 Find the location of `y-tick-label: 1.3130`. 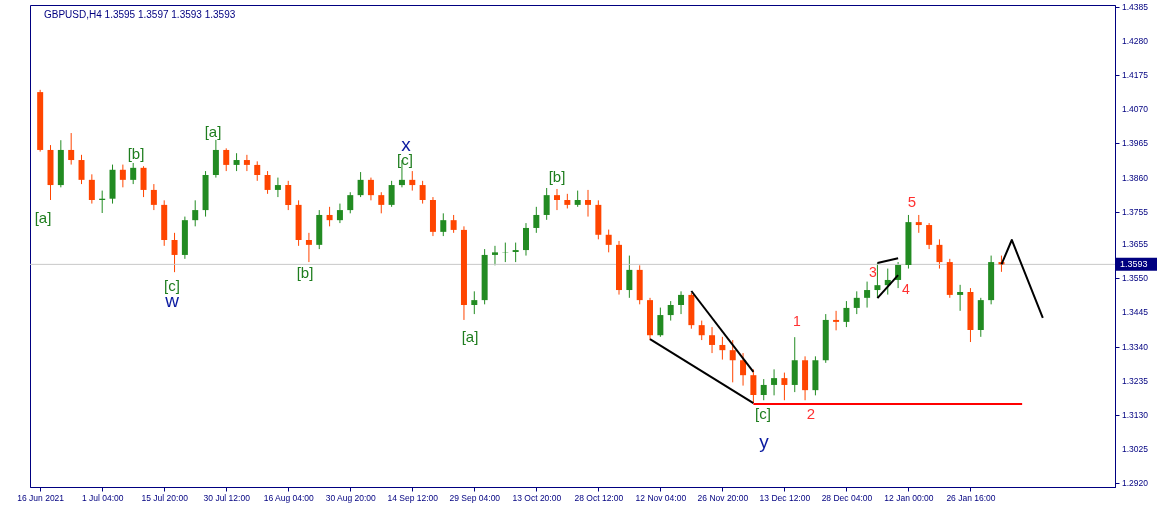

y-tick-label: 1.3130 is located at coordinates (1135, 414).